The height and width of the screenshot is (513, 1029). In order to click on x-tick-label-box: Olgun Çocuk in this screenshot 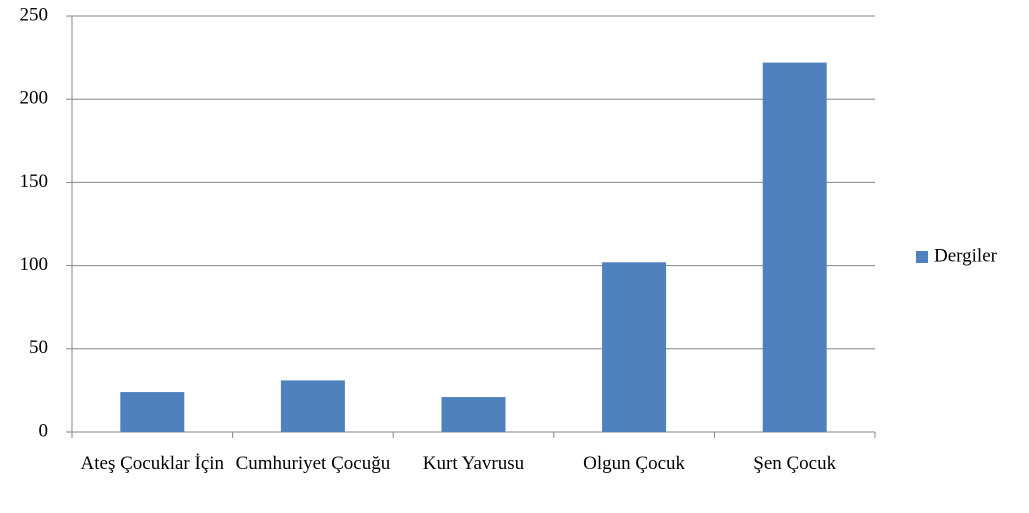, I will do `click(634, 463)`.